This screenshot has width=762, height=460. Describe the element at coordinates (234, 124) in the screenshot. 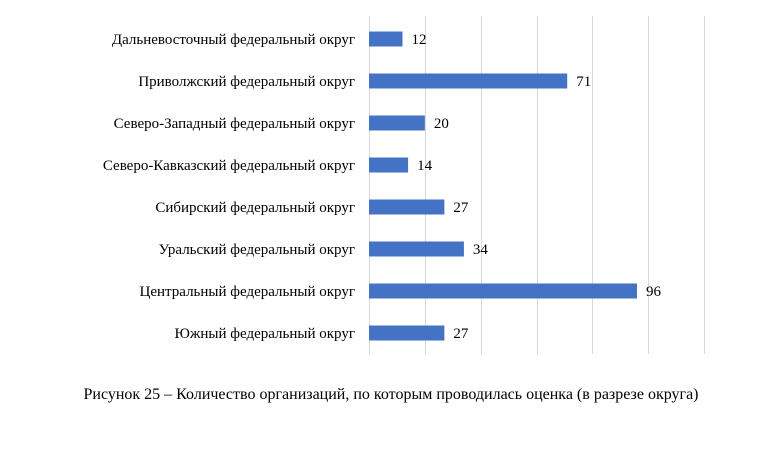

I see `category-label: Северо-Западный федеральный округ` at that location.